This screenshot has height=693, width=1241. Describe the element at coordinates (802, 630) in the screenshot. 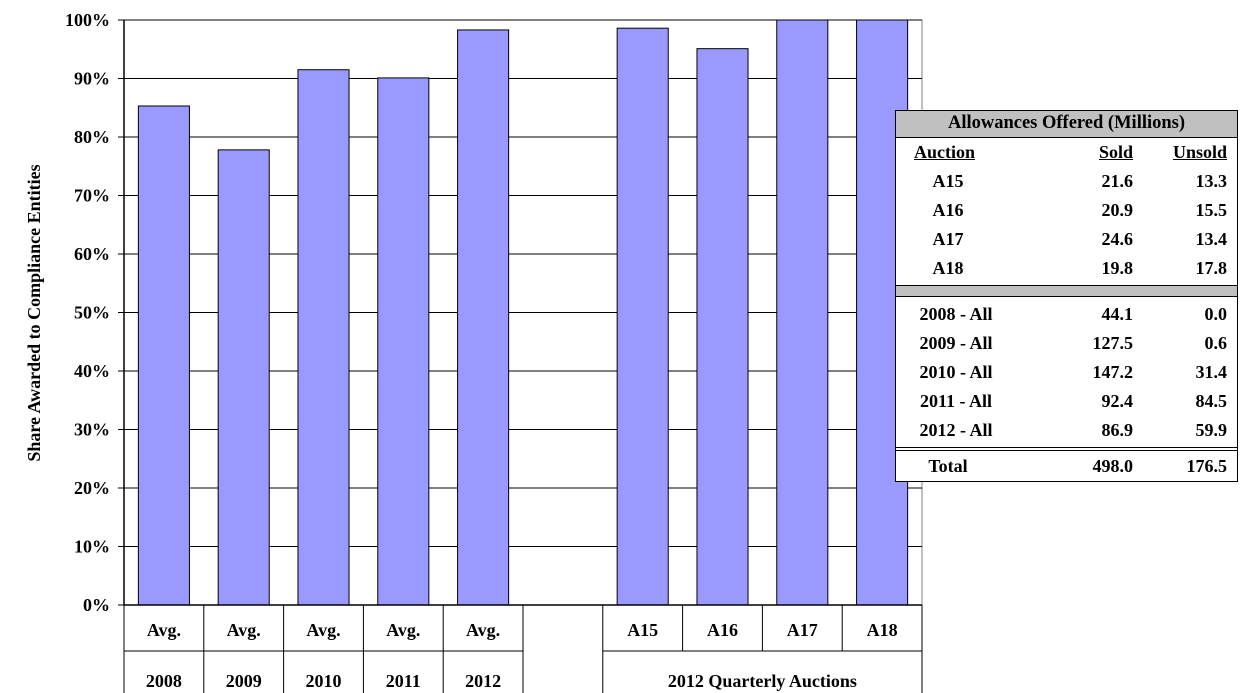

I see `x-tick-label: A17` at that location.